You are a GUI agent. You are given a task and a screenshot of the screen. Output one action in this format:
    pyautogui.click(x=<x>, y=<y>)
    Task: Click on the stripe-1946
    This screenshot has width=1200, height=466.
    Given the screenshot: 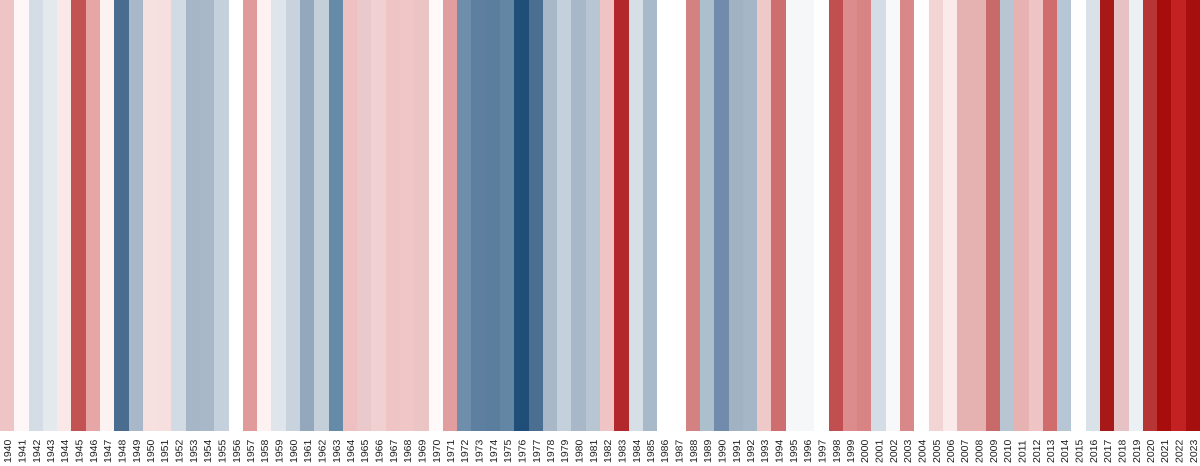 What is the action you would take?
    pyautogui.click(x=93, y=215)
    